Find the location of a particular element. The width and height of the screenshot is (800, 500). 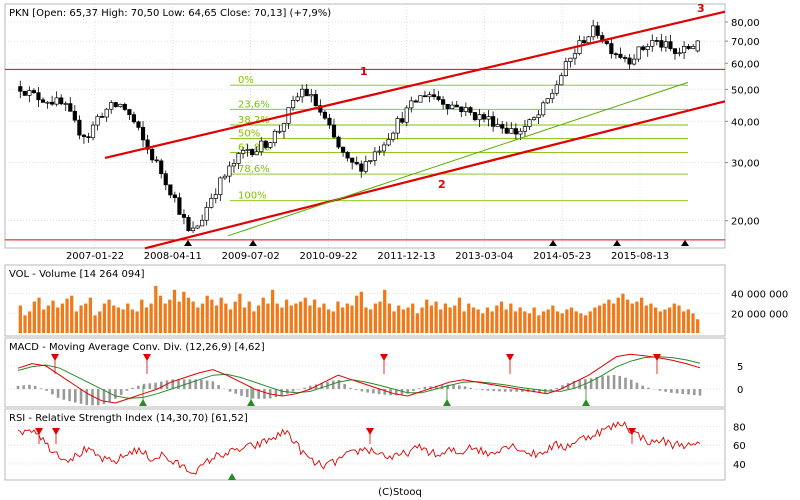

rsi-overbought-marker is located at coordinates (370, 431).